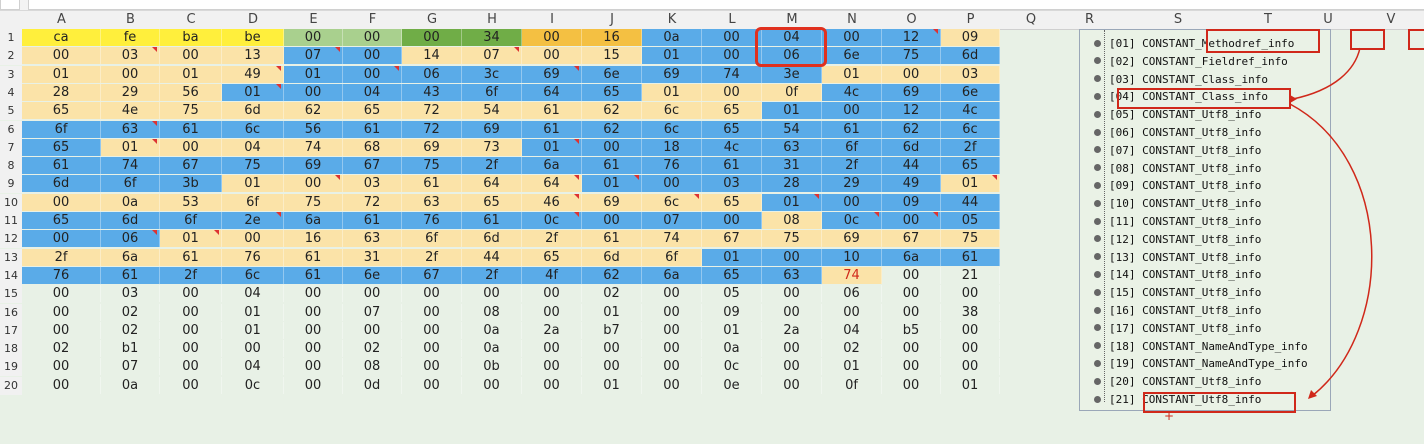  What do you see at coordinates (1328, 19) in the screenshot?
I see `column-header-u: U` at bounding box center [1328, 19].